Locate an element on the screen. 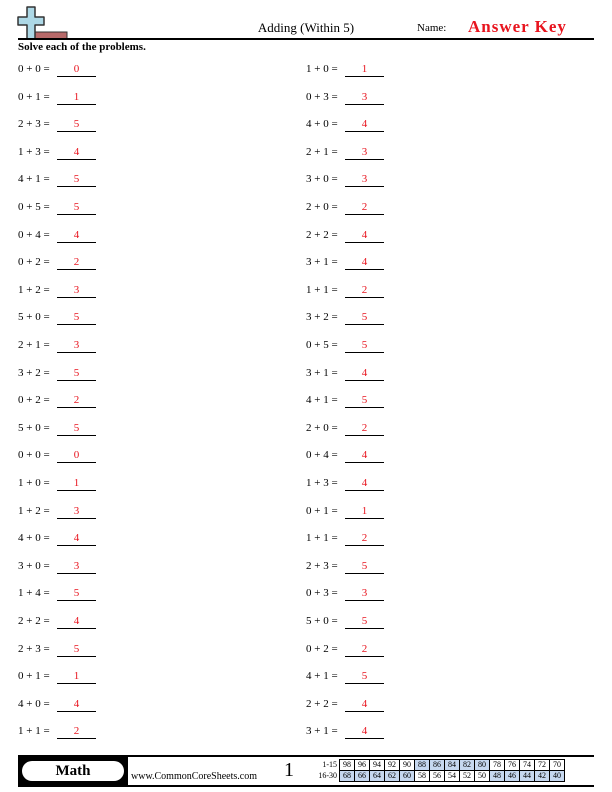 This screenshot has height=792, width=612. answer-blank: 0 is located at coordinates (76, 70).